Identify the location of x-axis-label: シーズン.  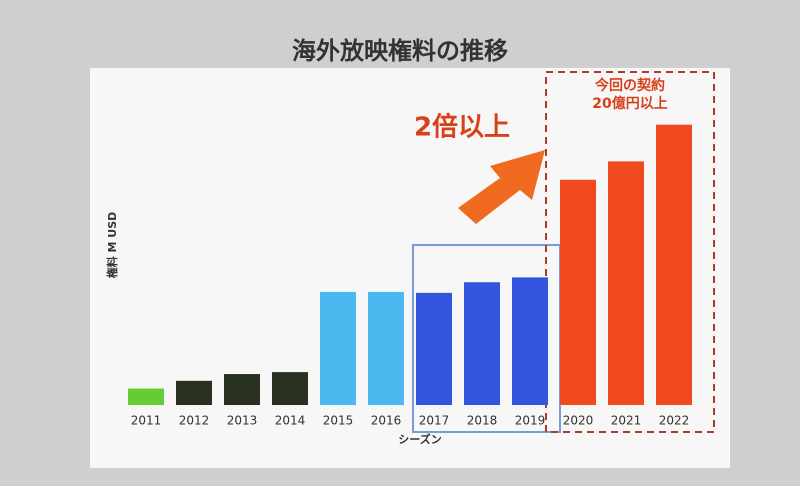
(419, 439).